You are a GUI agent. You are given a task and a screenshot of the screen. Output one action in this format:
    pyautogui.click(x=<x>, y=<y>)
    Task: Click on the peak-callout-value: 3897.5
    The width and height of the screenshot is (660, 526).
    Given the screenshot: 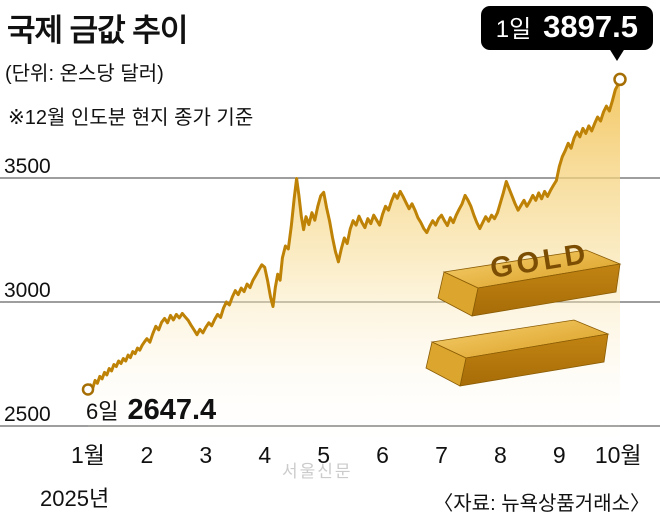 What is the action you would take?
    pyautogui.click(x=590, y=26)
    